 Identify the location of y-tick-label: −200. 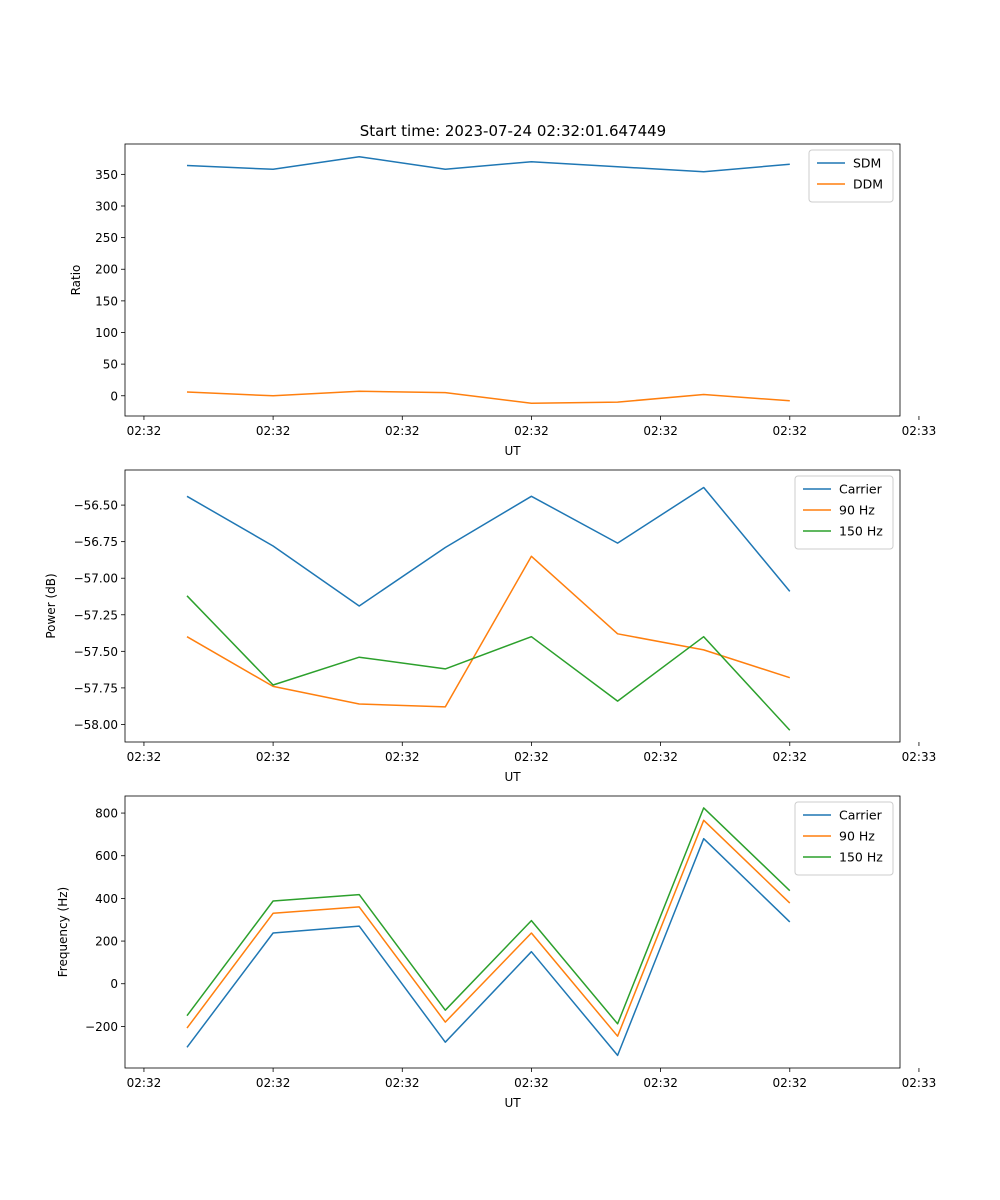
(101, 1027).